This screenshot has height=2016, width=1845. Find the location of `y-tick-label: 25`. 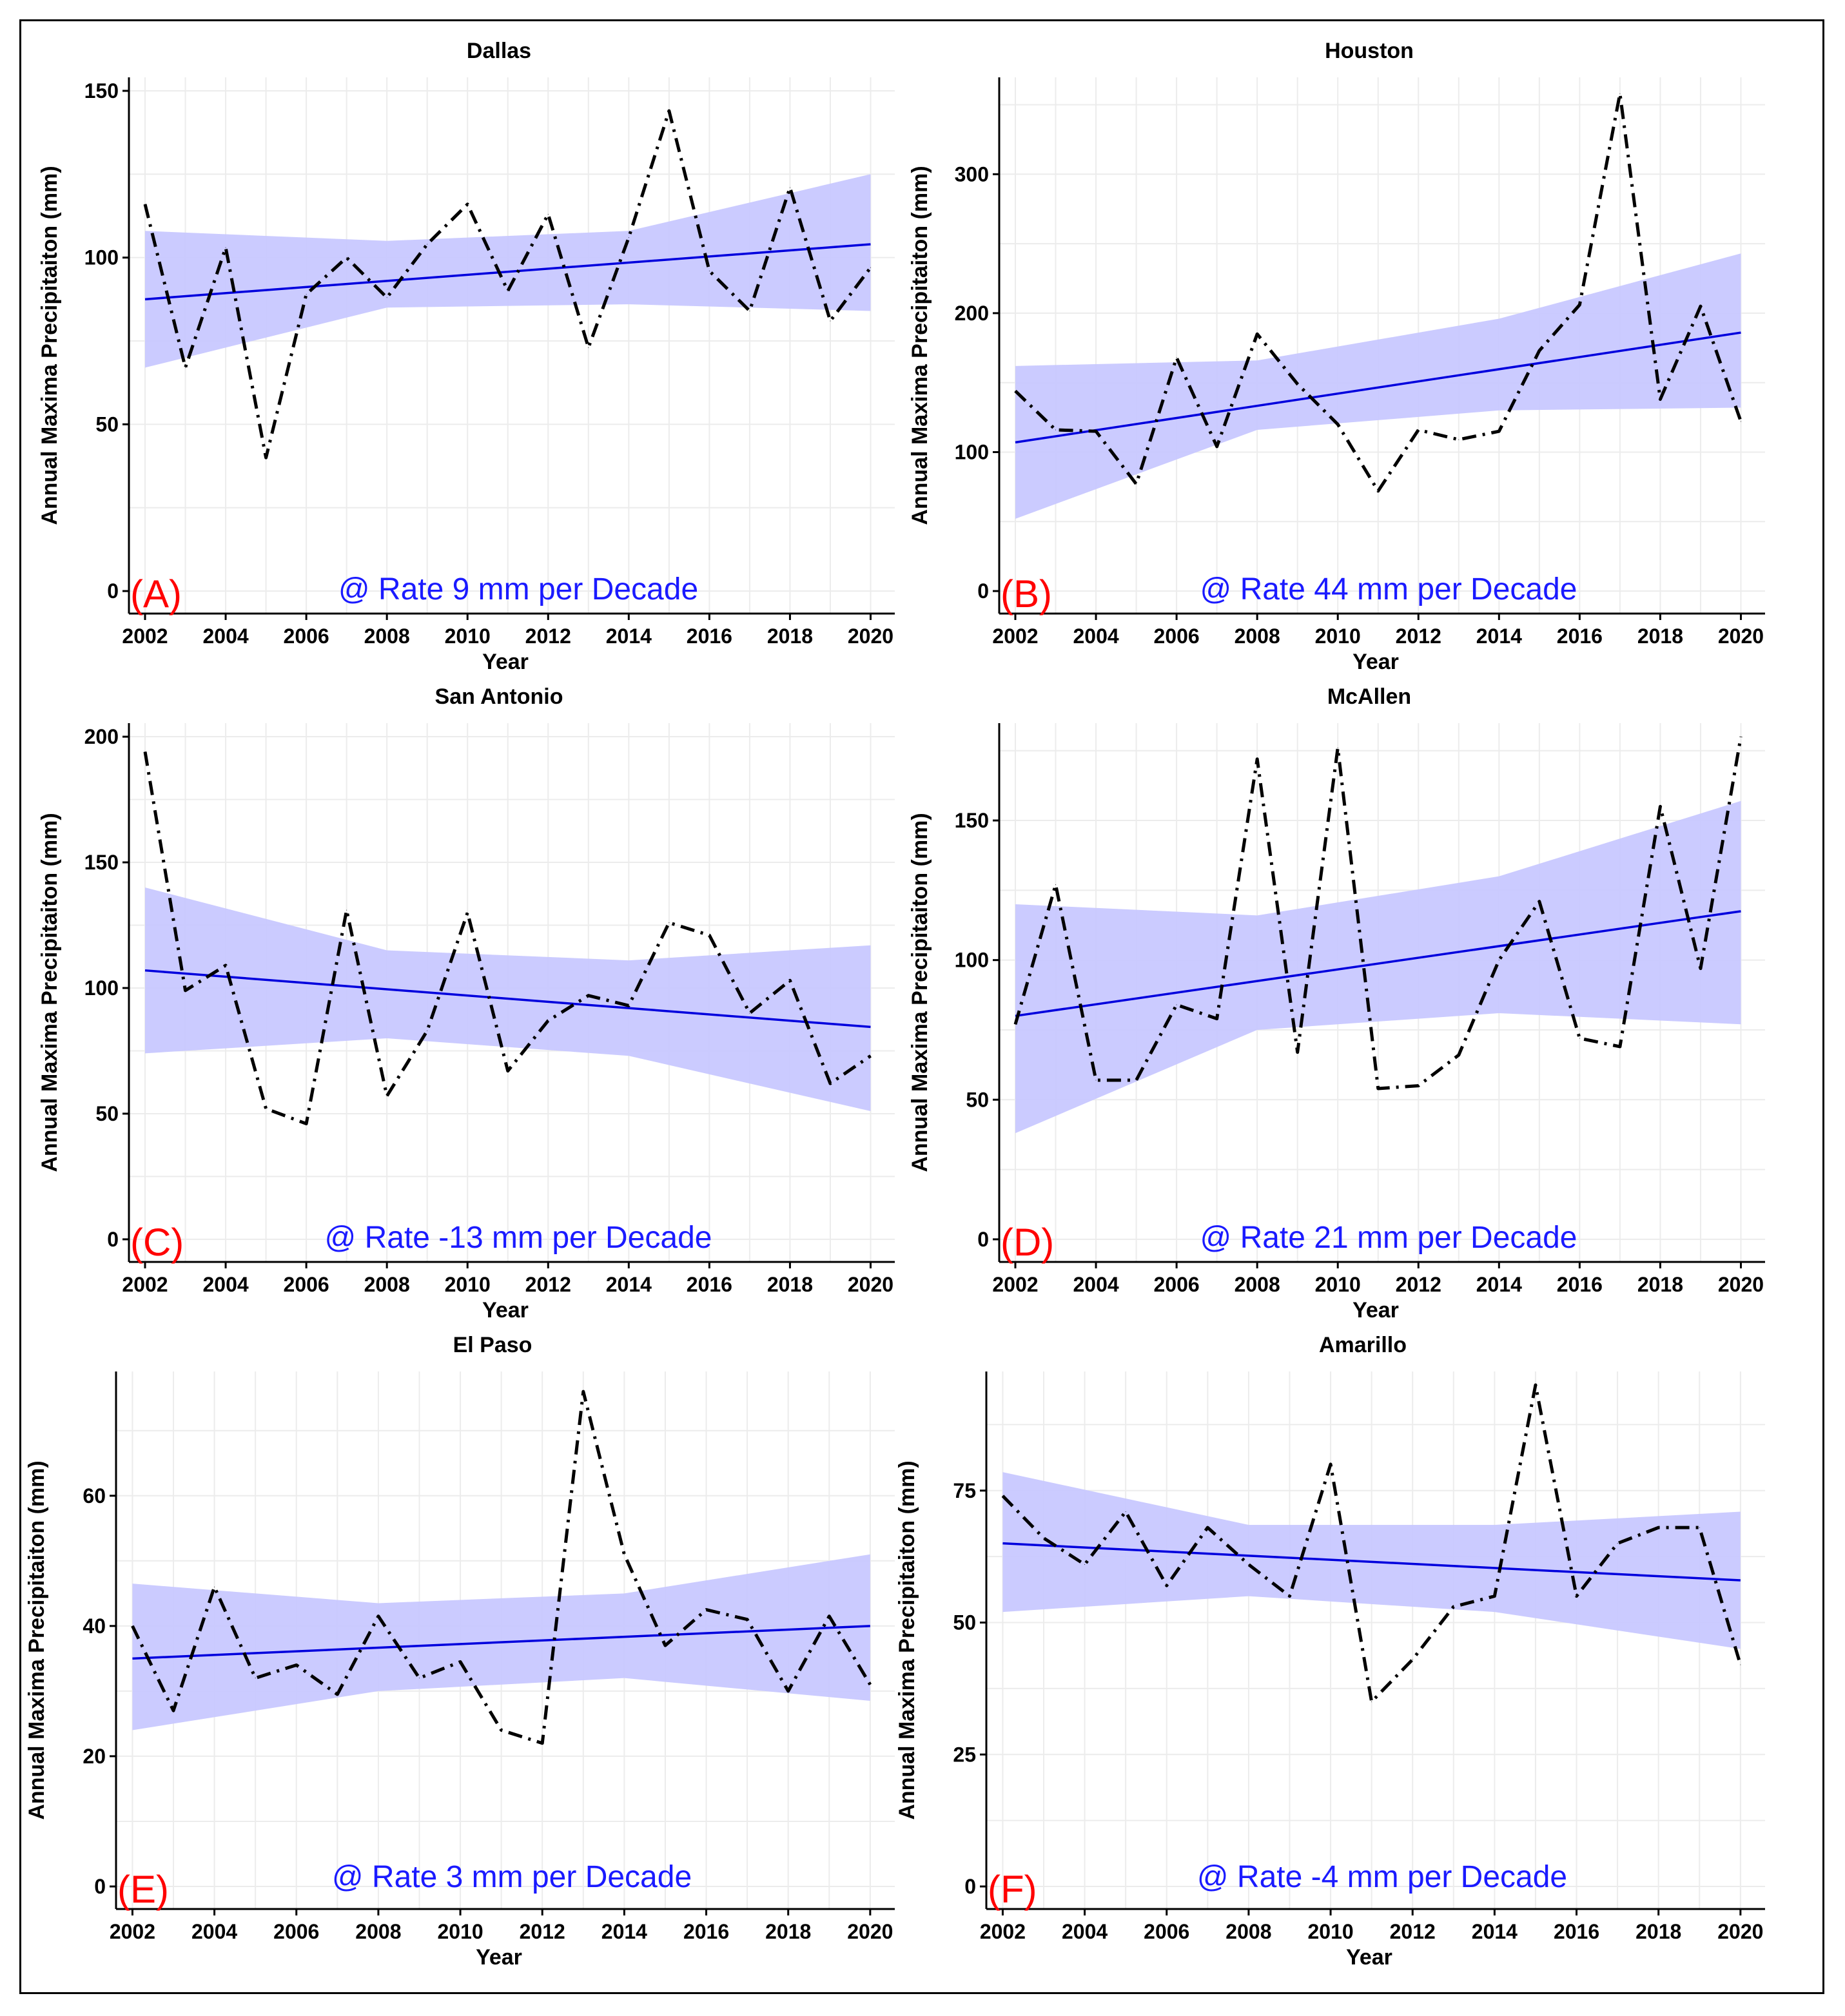

y-tick-label: 25 is located at coordinates (964, 1754).